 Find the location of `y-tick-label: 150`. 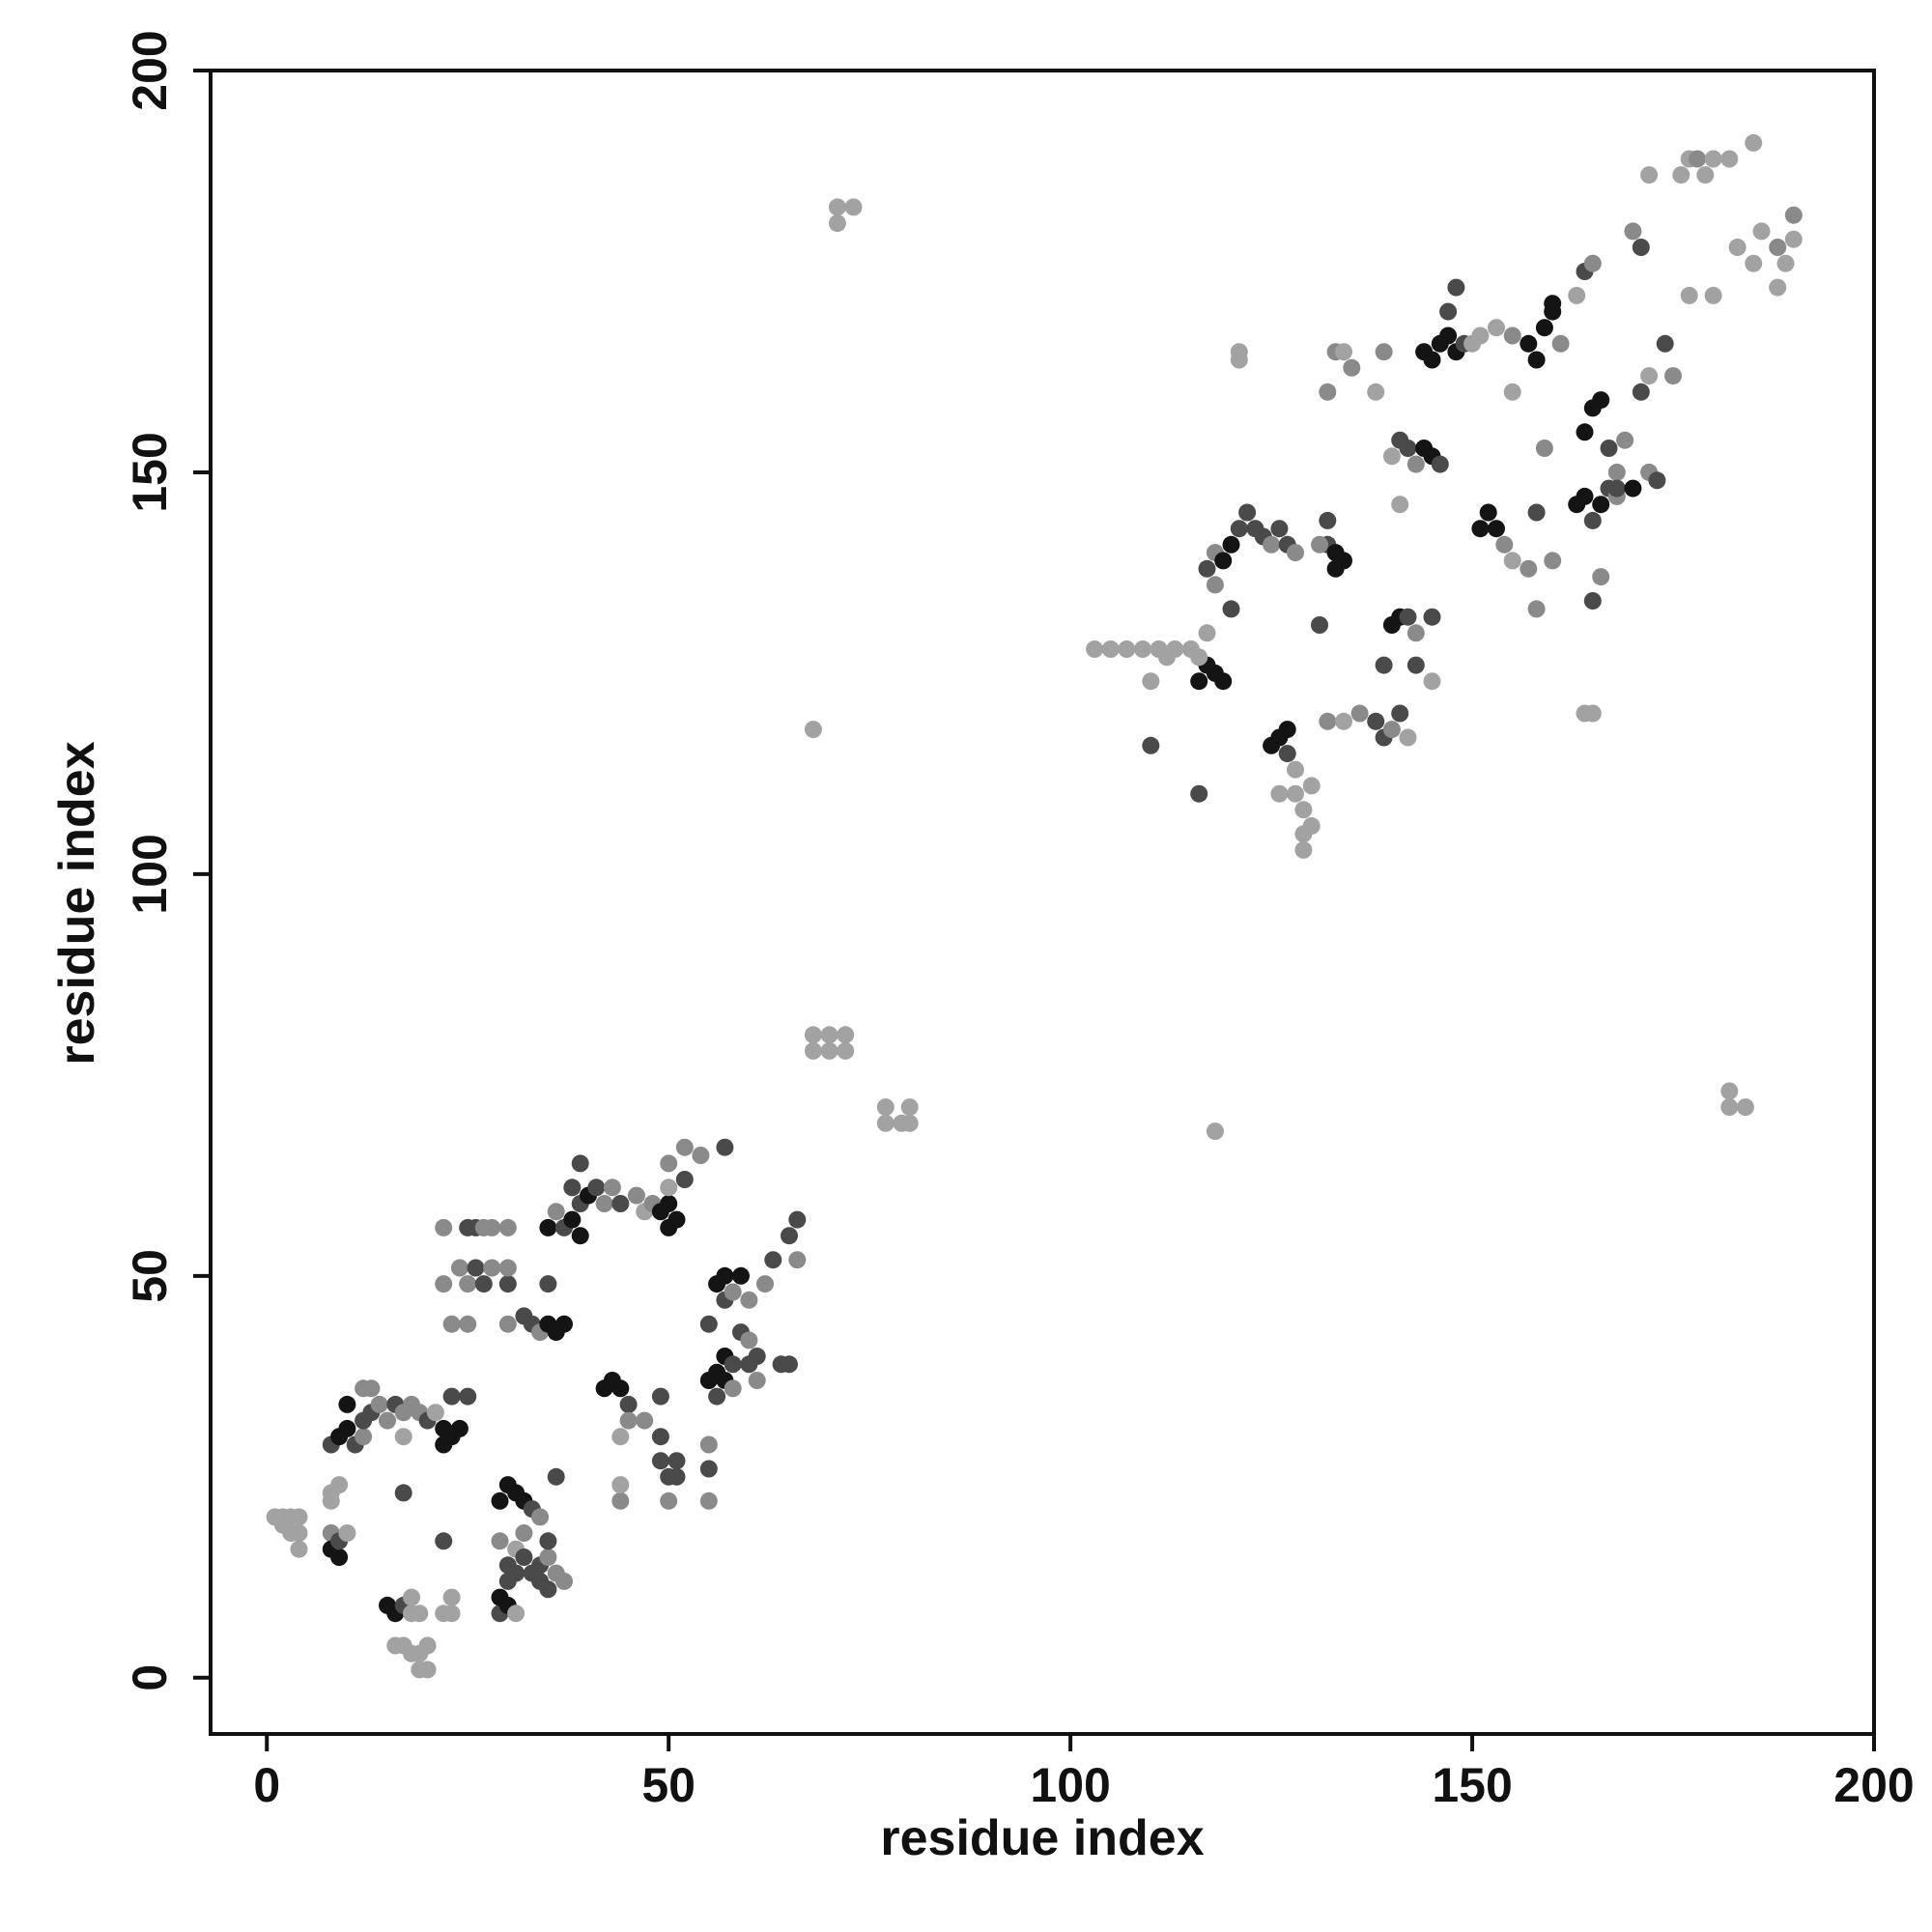

y-tick-label: 150 is located at coordinates (150, 472).